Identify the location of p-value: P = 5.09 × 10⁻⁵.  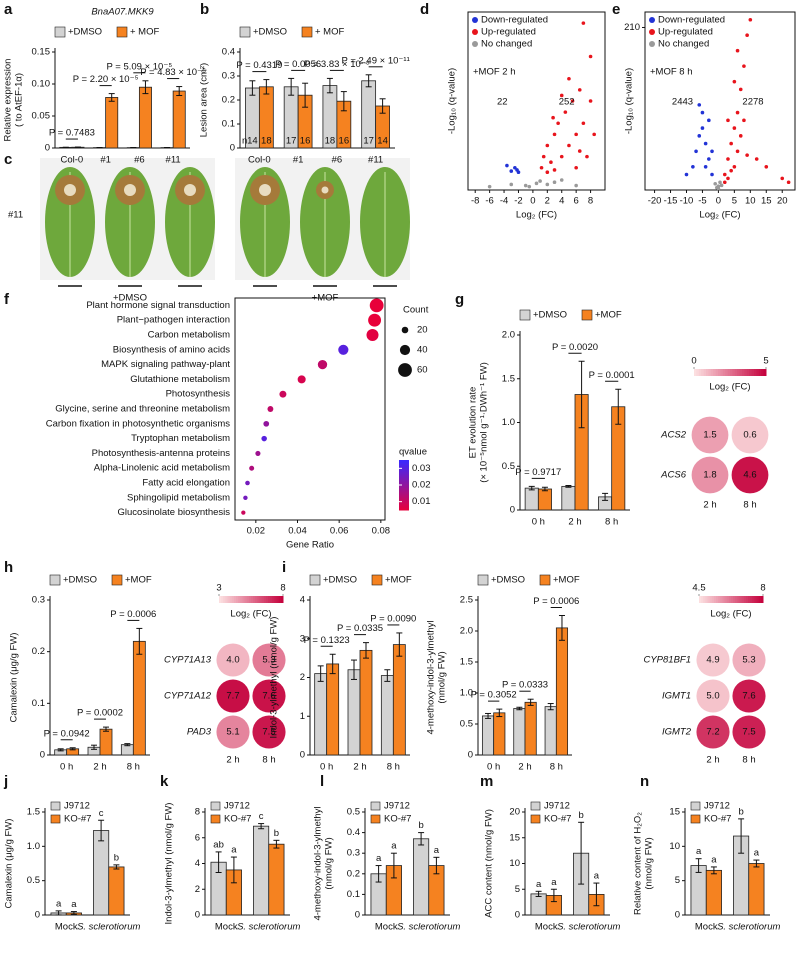
(139, 66).